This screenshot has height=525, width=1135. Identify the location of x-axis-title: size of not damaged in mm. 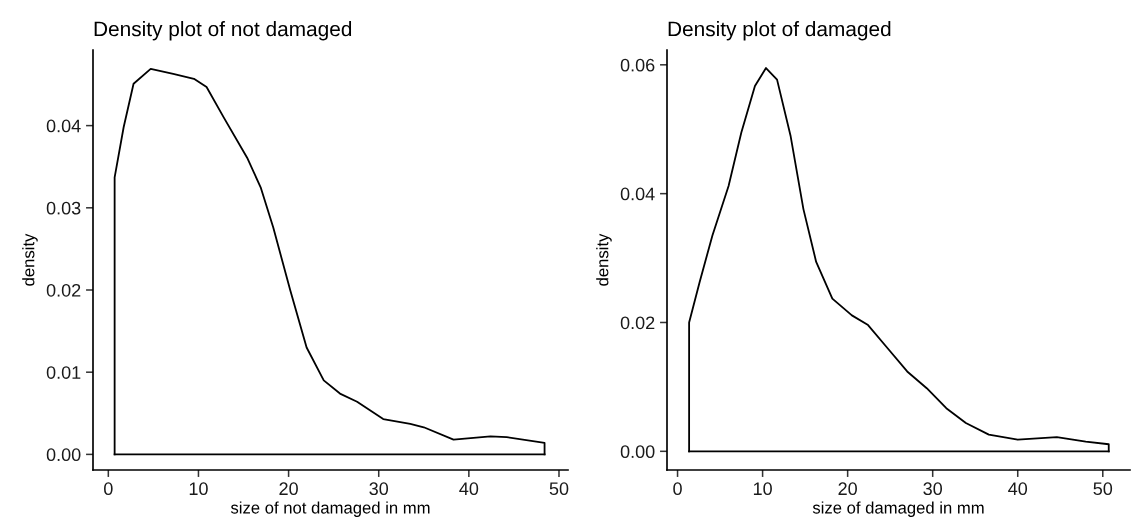
(330, 509).